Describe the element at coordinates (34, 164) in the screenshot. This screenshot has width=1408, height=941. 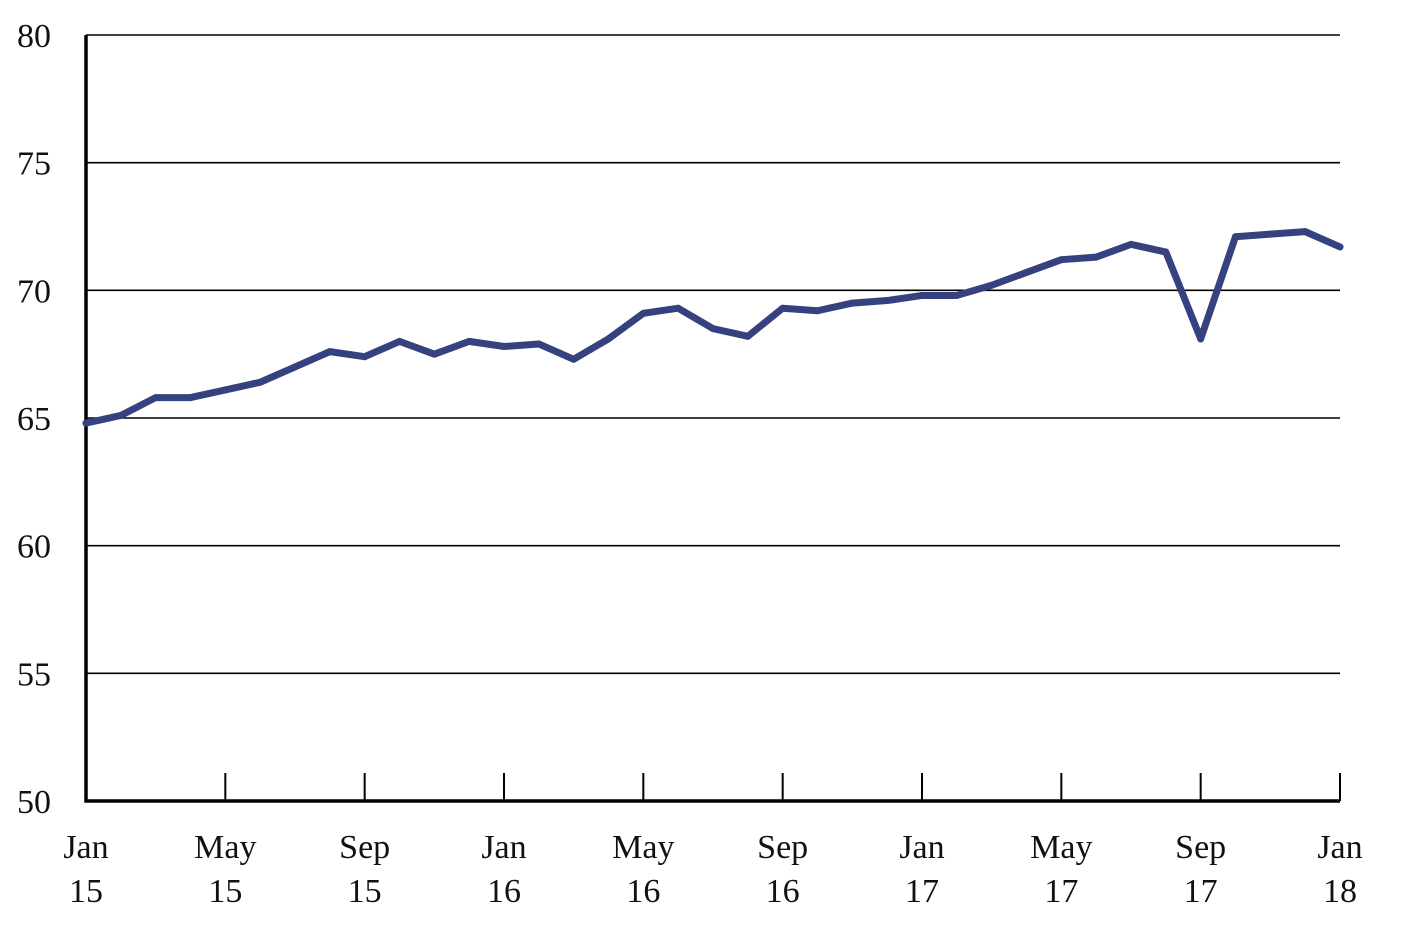
I see `y-tick-label: 75` at that location.